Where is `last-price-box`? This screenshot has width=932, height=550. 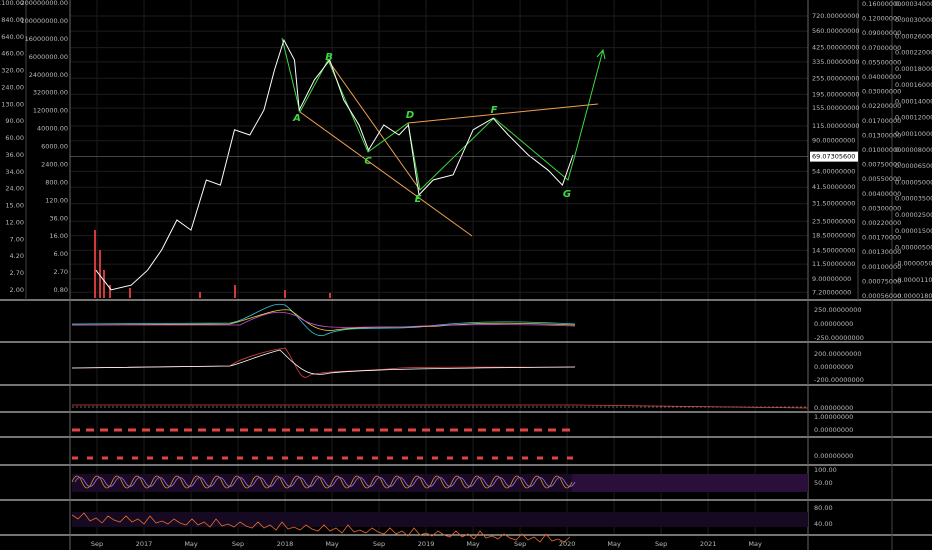
last-price-box is located at coordinates (834, 156).